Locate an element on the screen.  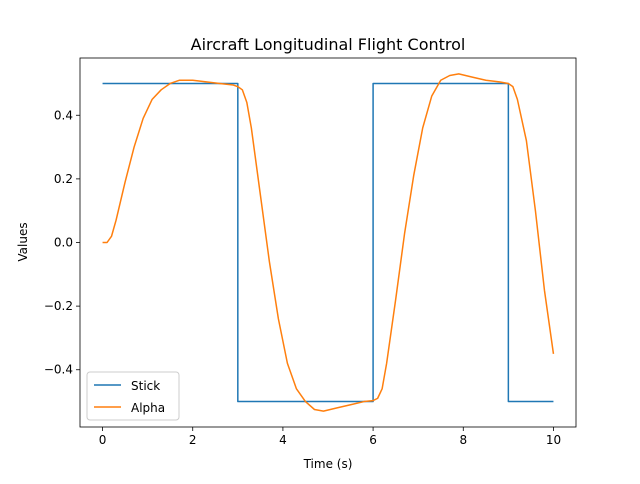
legend-label-alpha: Alpha is located at coordinates (148, 408).